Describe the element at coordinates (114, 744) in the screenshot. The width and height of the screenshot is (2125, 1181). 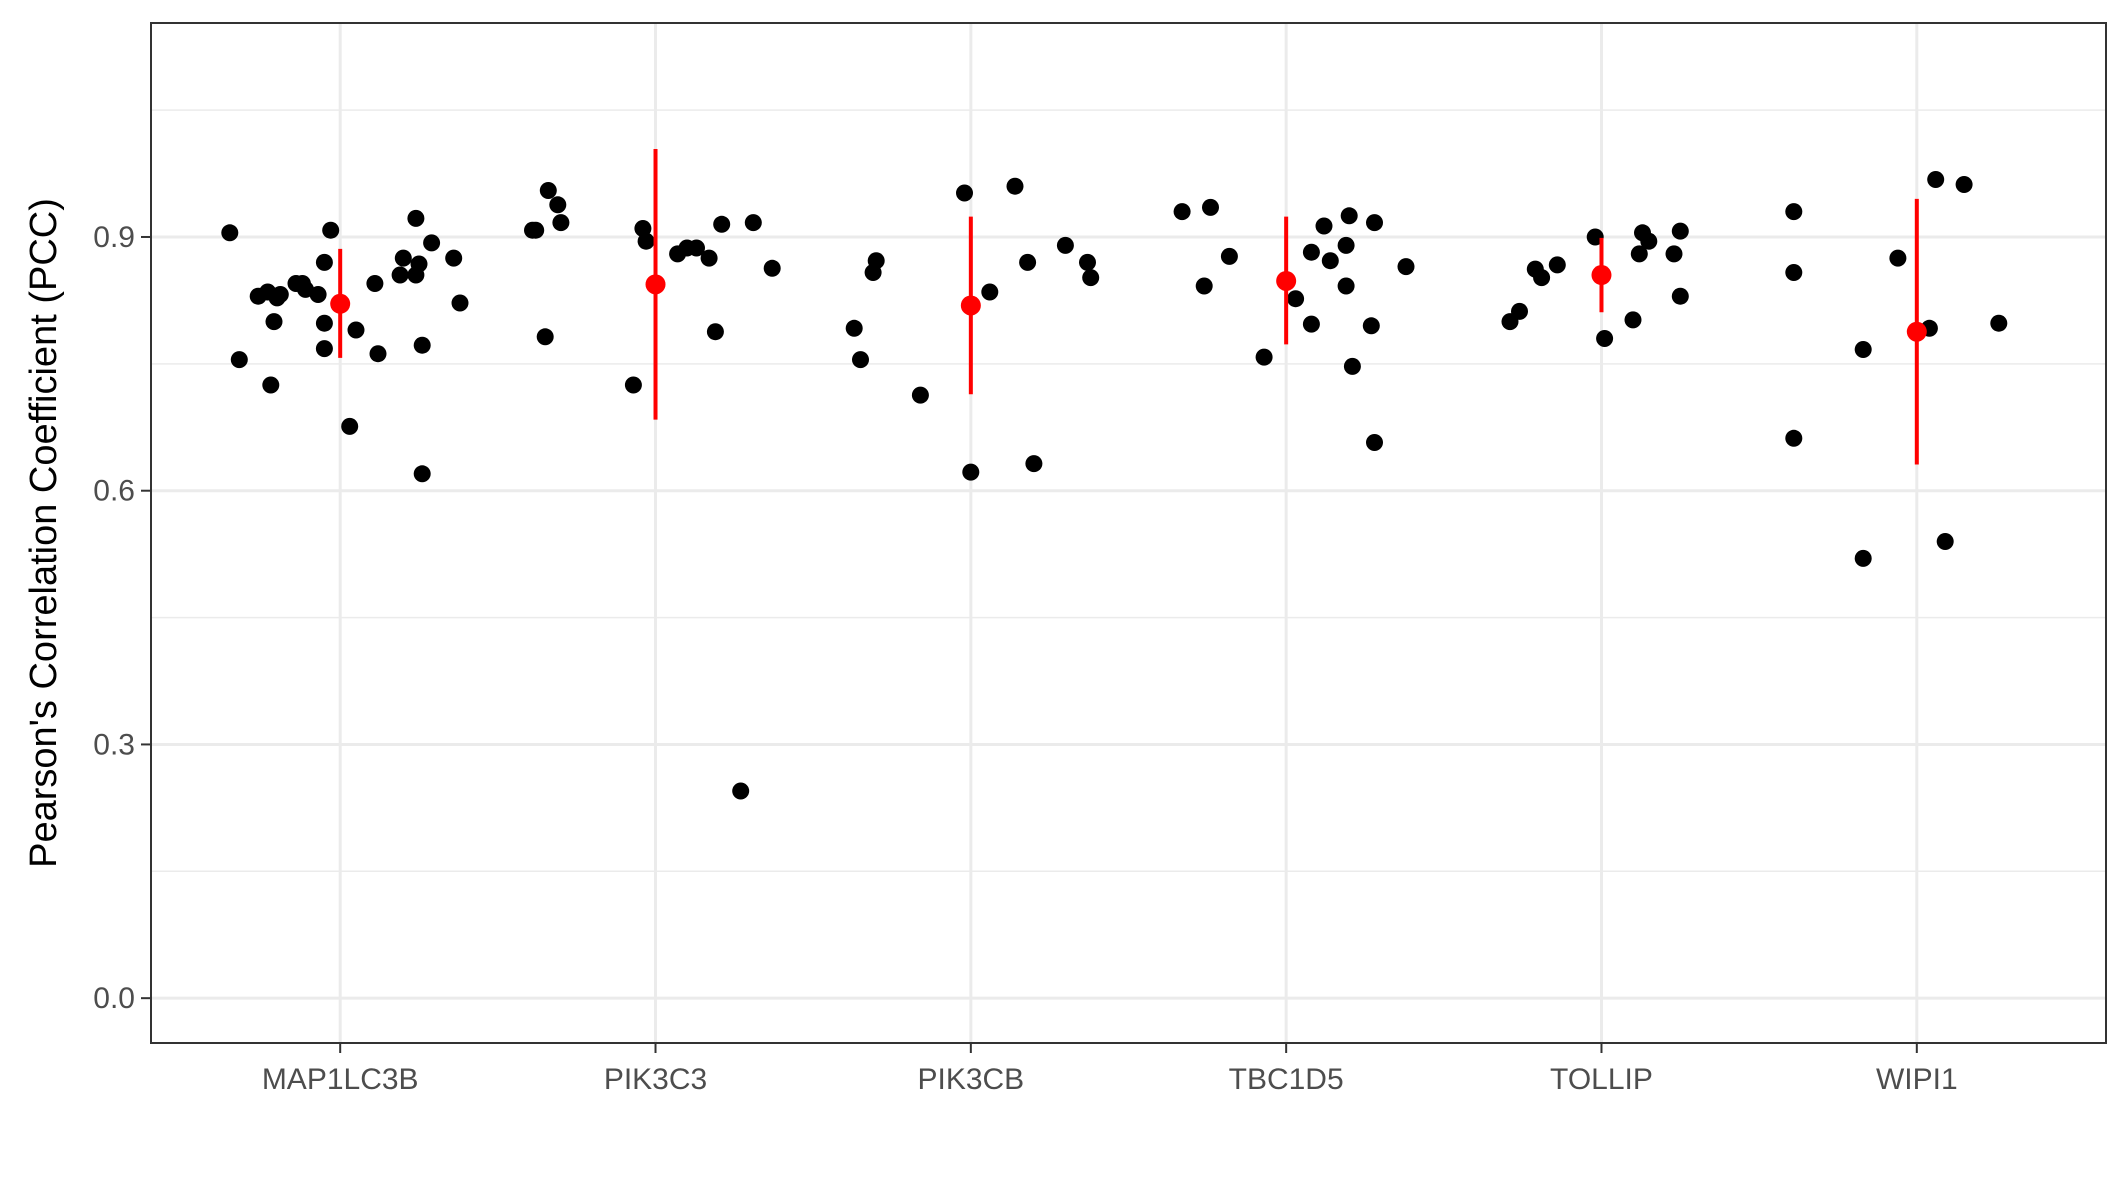
I see `y-tick-label: 0.3` at that location.